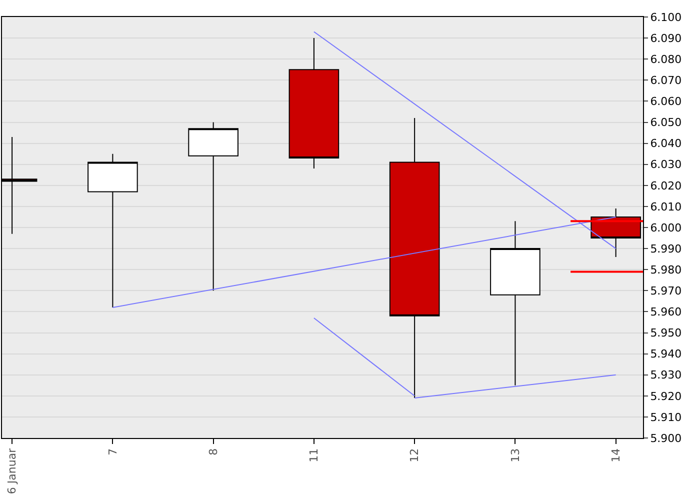 The width and height of the screenshot is (691, 495). What do you see at coordinates (113, 452) in the screenshot?
I see `x-tick-label: 7` at bounding box center [113, 452].